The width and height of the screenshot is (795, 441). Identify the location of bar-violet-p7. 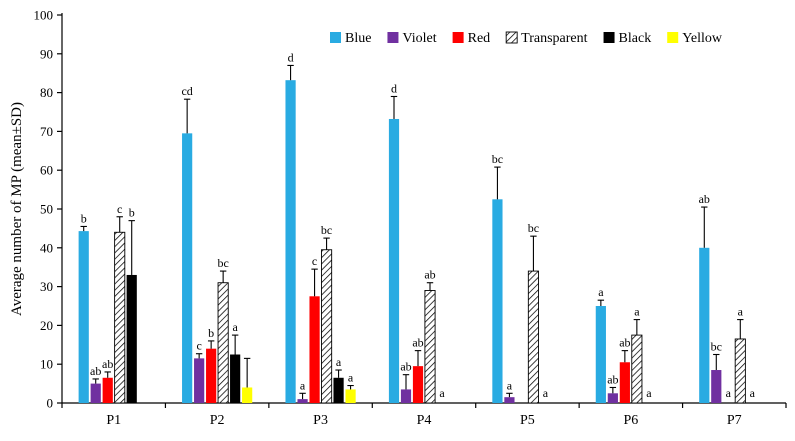
(716, 386).